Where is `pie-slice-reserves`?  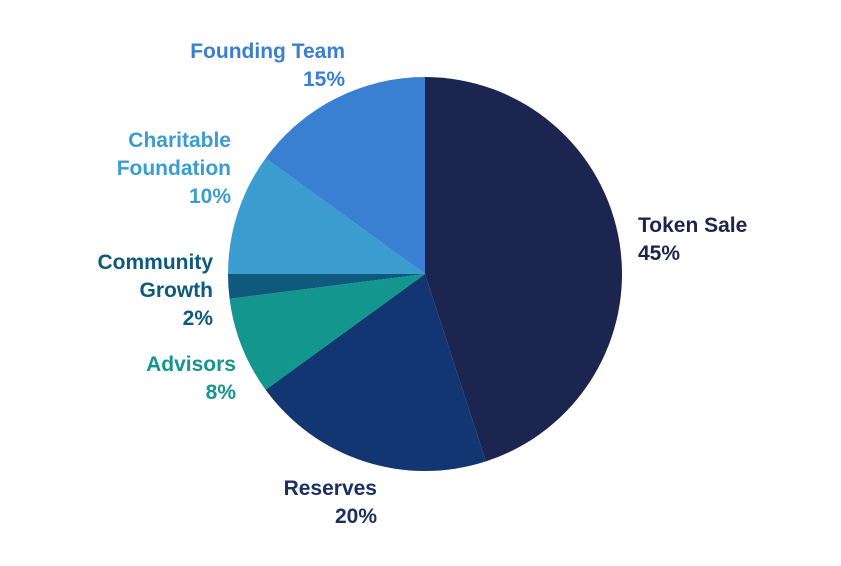 pie-slice-reserves is located at coordinates (375, 373).